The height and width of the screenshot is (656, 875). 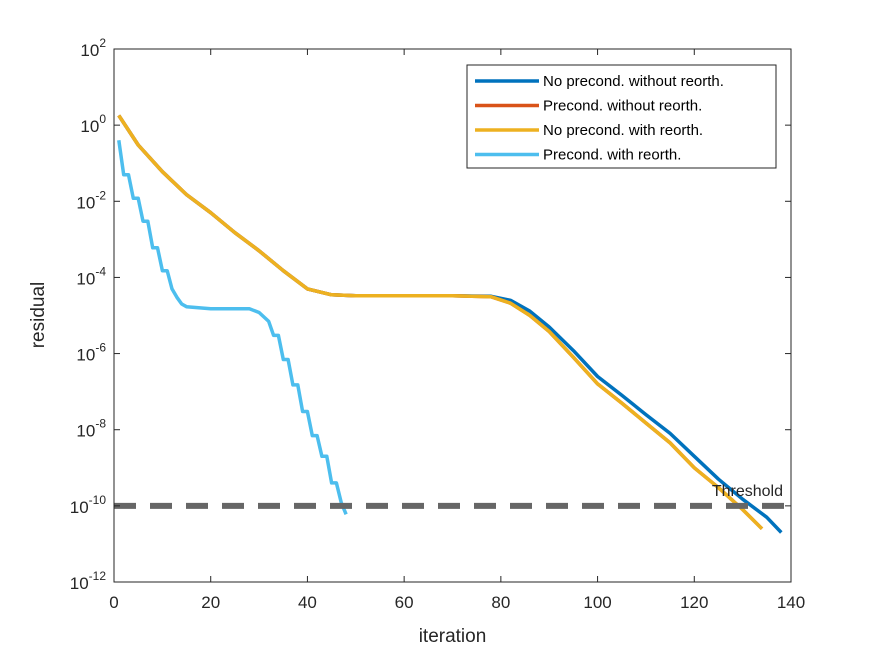 What do you see at coordinates (38, 315) in the screenshot?
I see `y-axis-label: residual` at bounding box center [38, 315].